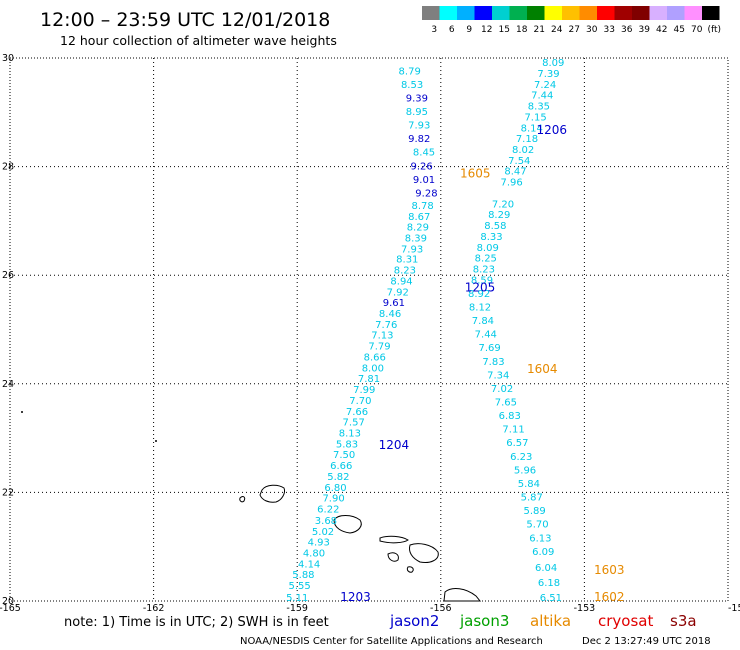 This screenshot has height=650, width=740. I want to click on descending-track-wave-height: 8.09, so click(553, 63).